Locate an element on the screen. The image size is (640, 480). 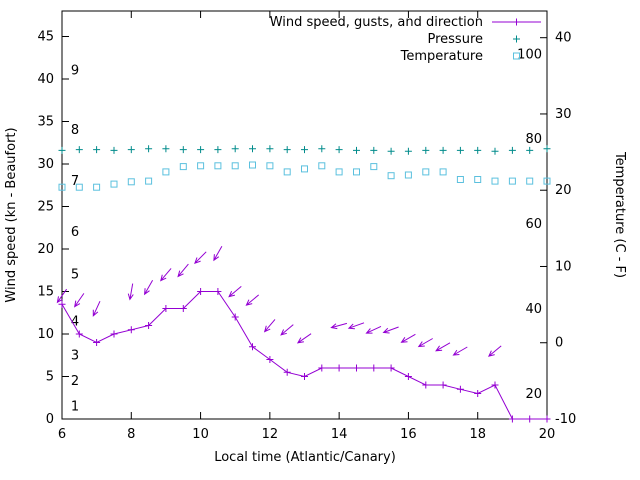
beaufort-scale-label: 2 is located at coordinates (75, 381).